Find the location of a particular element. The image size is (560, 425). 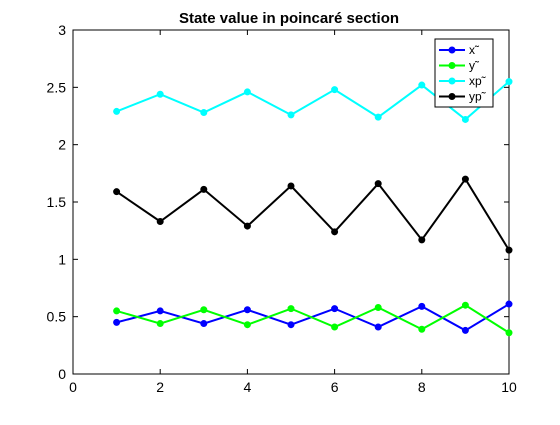

series-line-yp is located at coordinates (313, 214).